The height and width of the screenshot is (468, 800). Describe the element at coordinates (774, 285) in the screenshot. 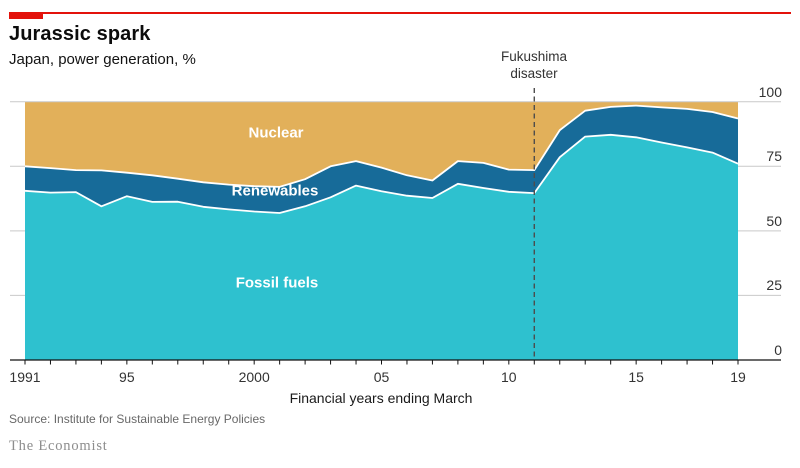

I see `y-tick-label-25: 25` at that location.